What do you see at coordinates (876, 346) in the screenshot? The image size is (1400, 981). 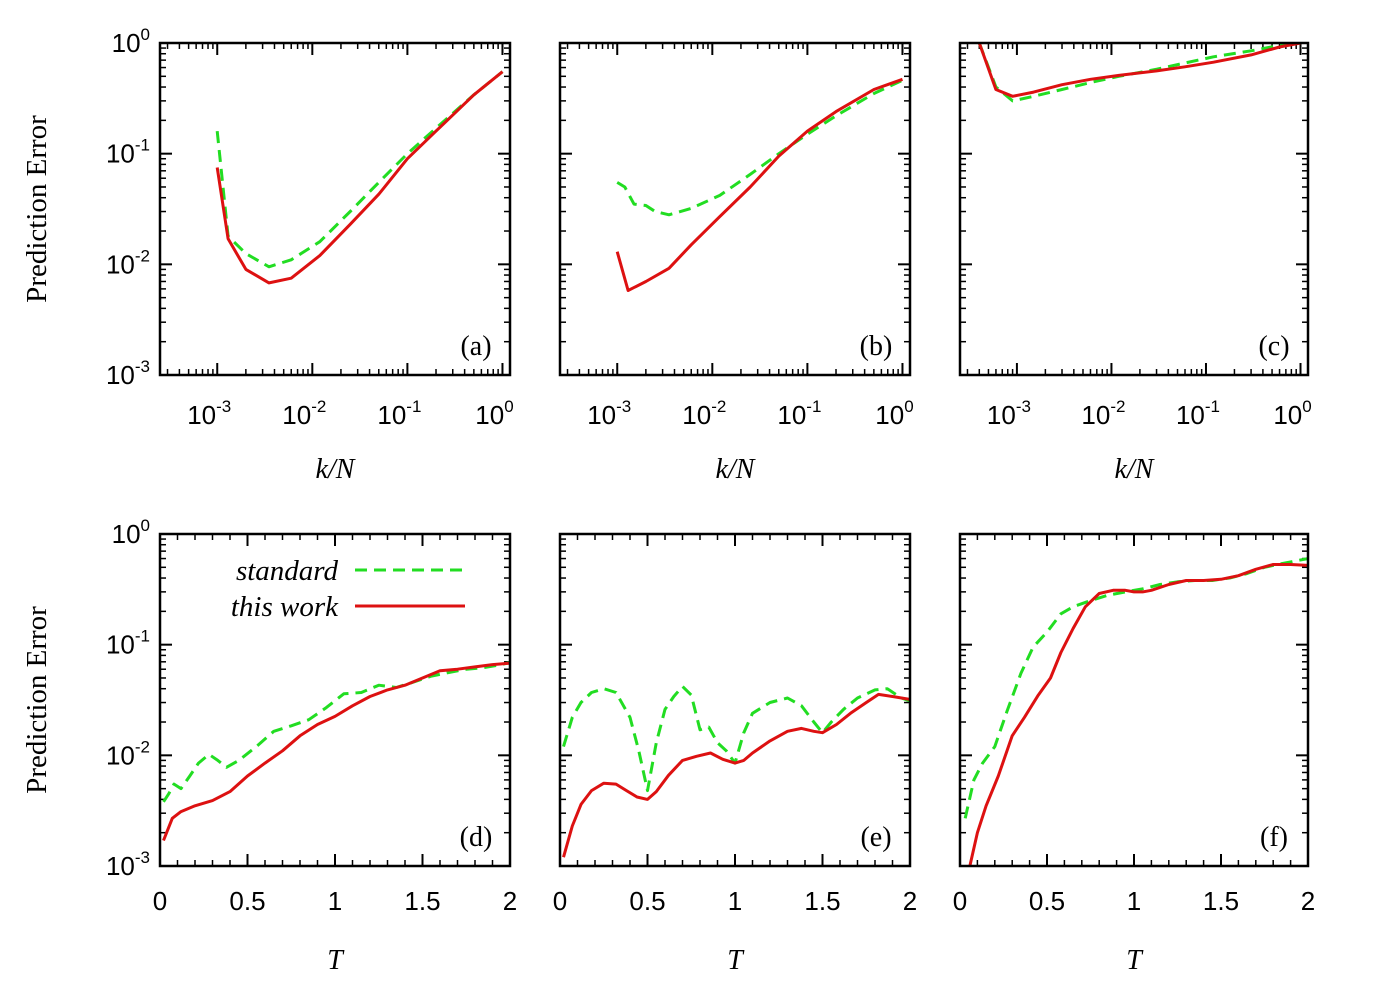 I see `panel-label: (b)` at bounding box center [876, 346].